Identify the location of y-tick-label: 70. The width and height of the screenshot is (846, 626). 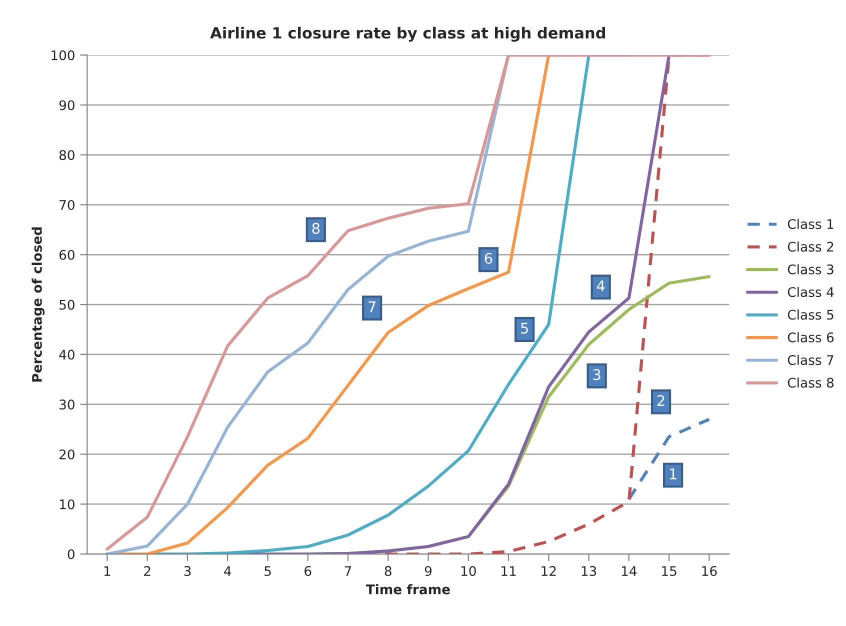
(67, 205).